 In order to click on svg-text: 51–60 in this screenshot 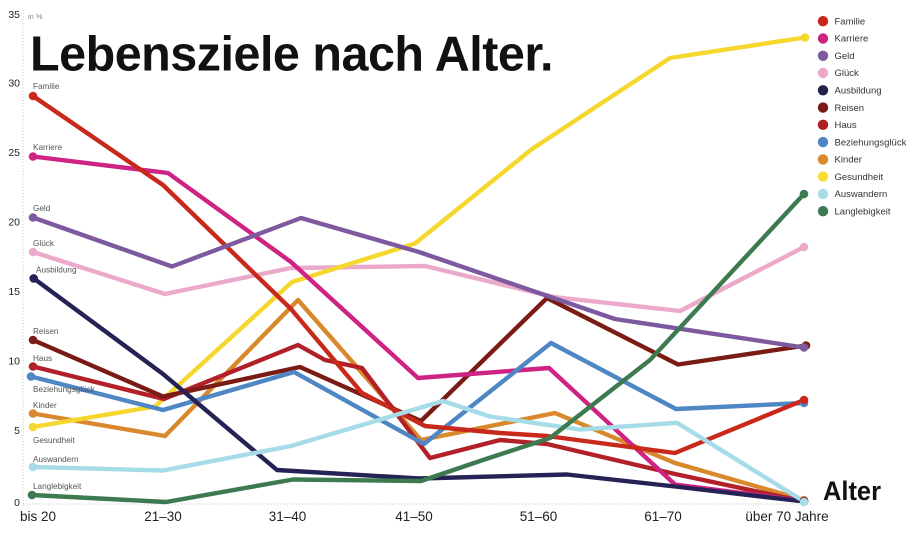, I will do `click(539, 516)`.